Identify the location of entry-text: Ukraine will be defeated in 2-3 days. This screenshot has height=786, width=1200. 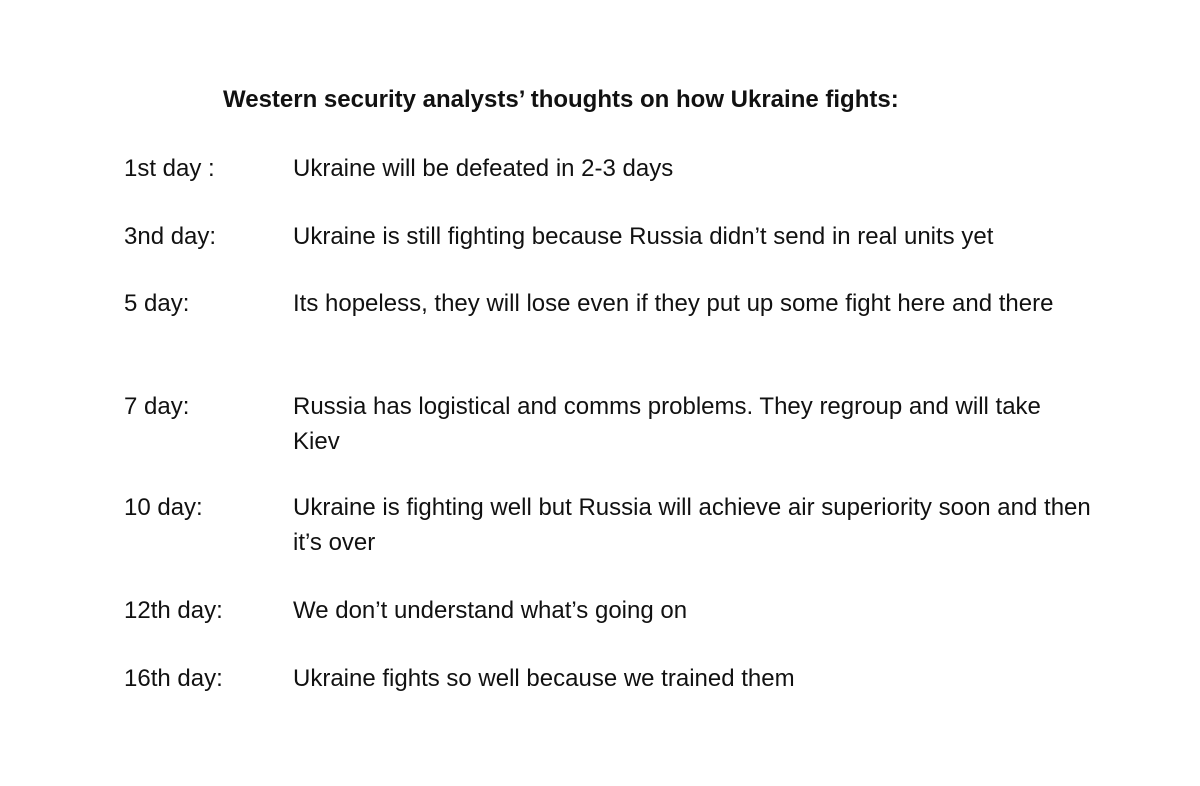
(483, 168).